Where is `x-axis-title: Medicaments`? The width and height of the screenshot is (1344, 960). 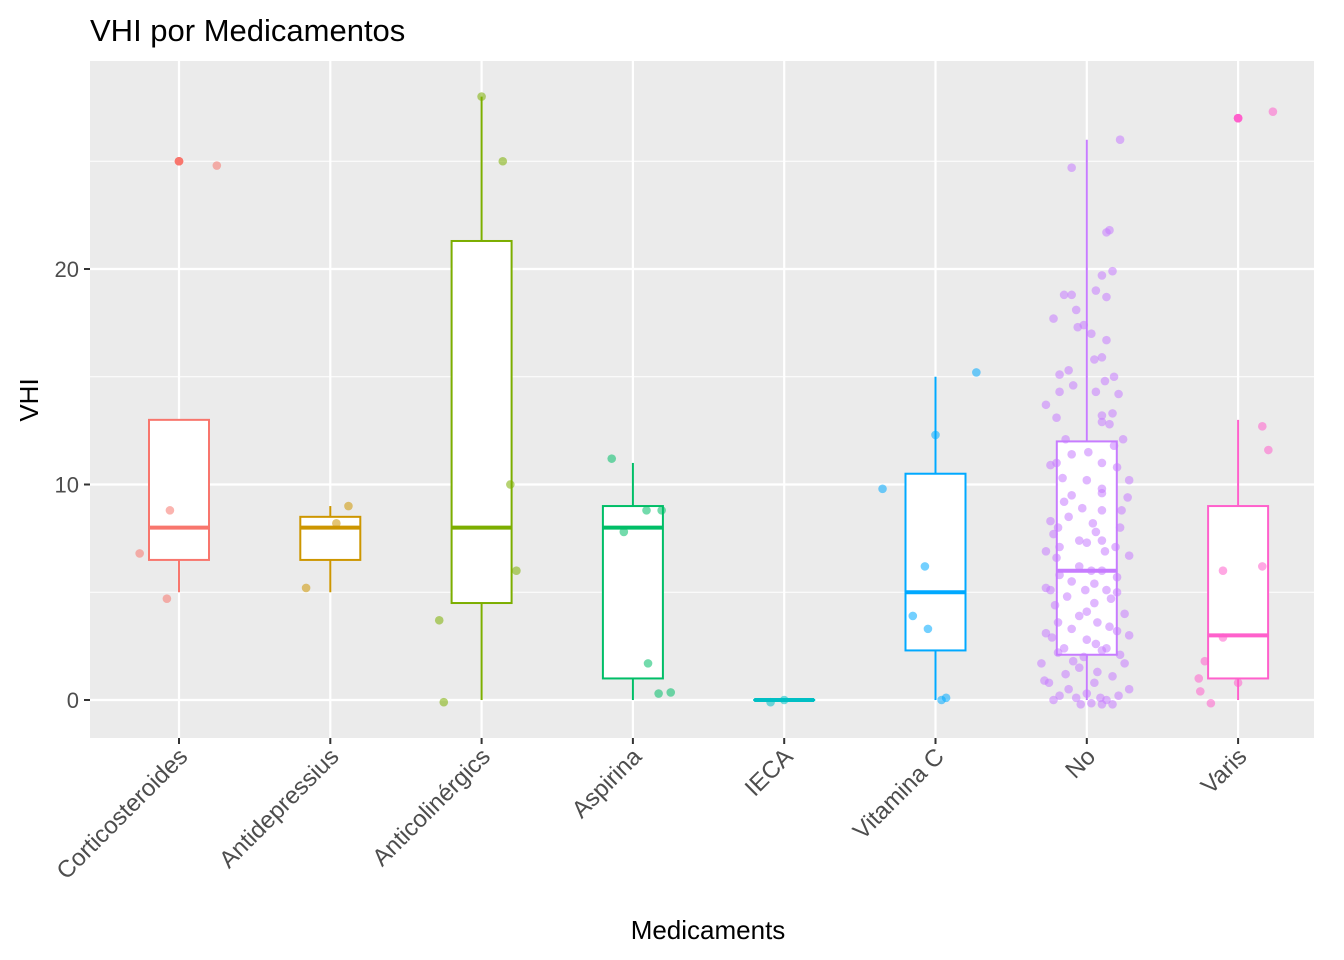 x-axis-title: Medicaments is located at coordinates (708, 930).